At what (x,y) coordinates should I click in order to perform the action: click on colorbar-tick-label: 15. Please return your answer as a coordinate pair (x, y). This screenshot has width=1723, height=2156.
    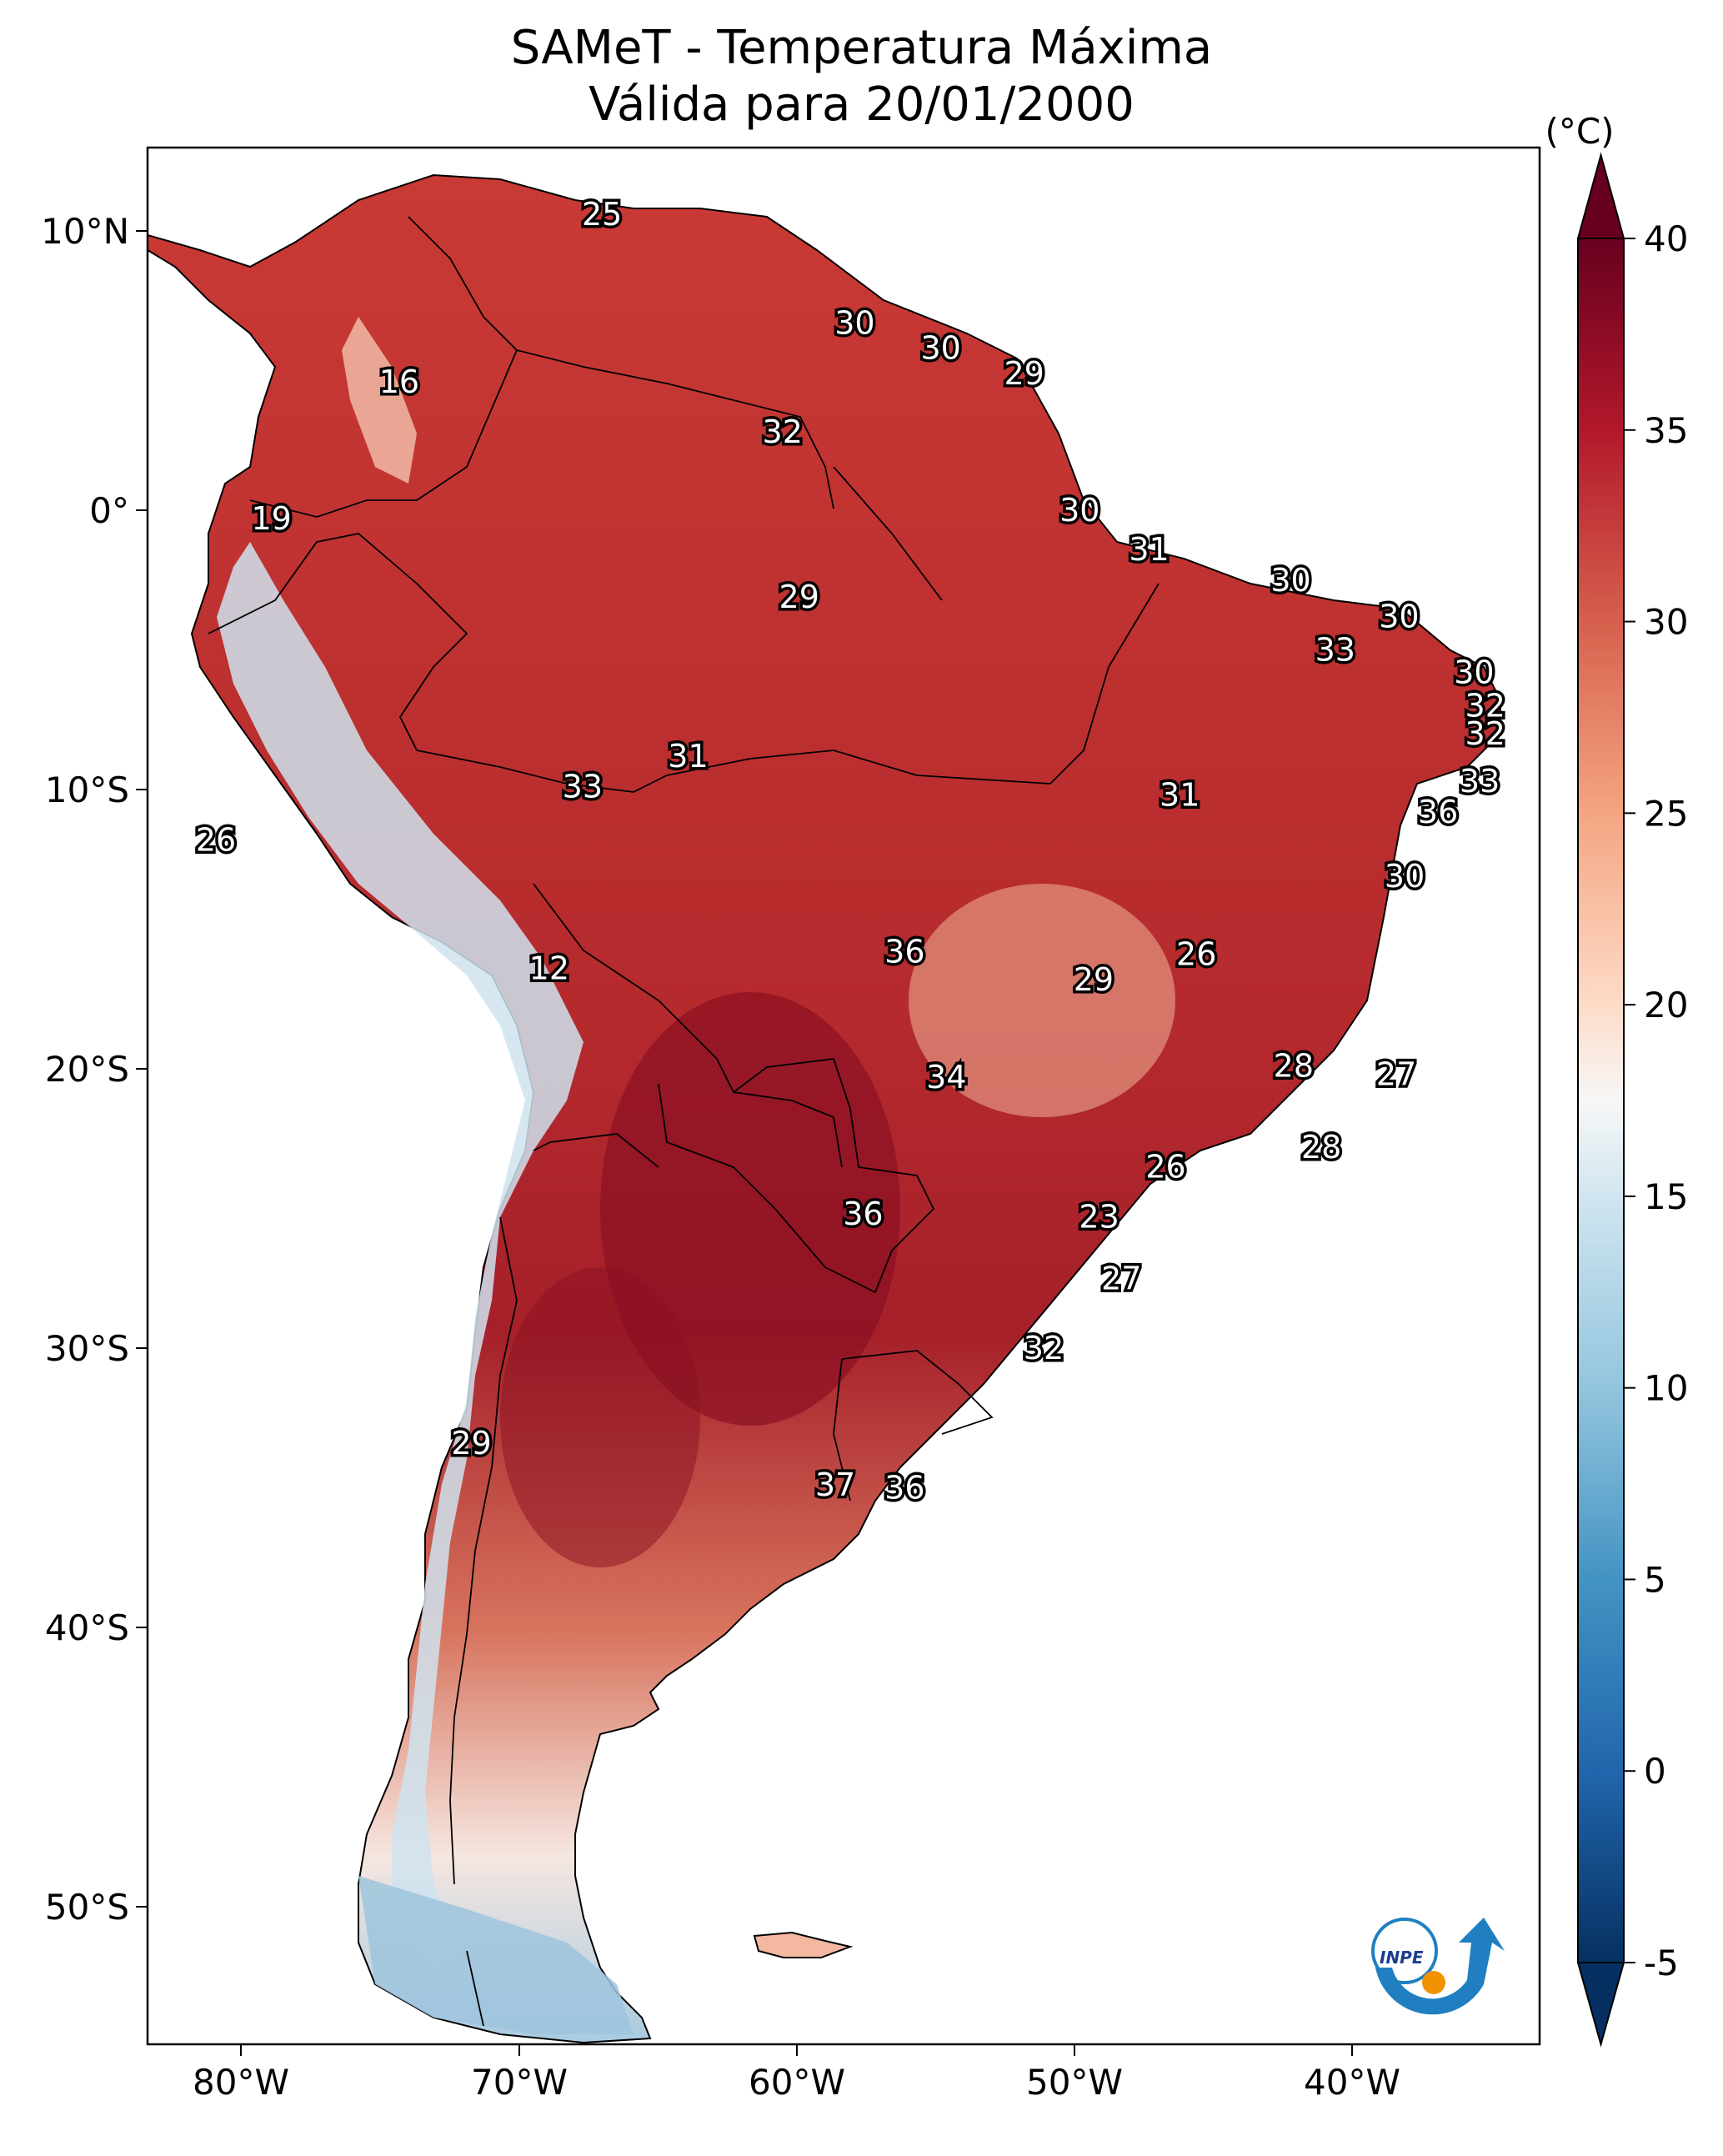
    Looking at the image, I should click on (1666, 1196).